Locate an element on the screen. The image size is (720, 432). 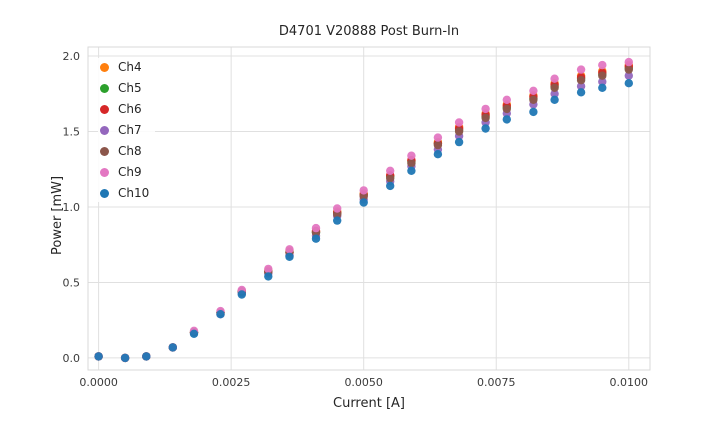
legend-item-ch10: Ch10 is located at coordinates (124, 193).